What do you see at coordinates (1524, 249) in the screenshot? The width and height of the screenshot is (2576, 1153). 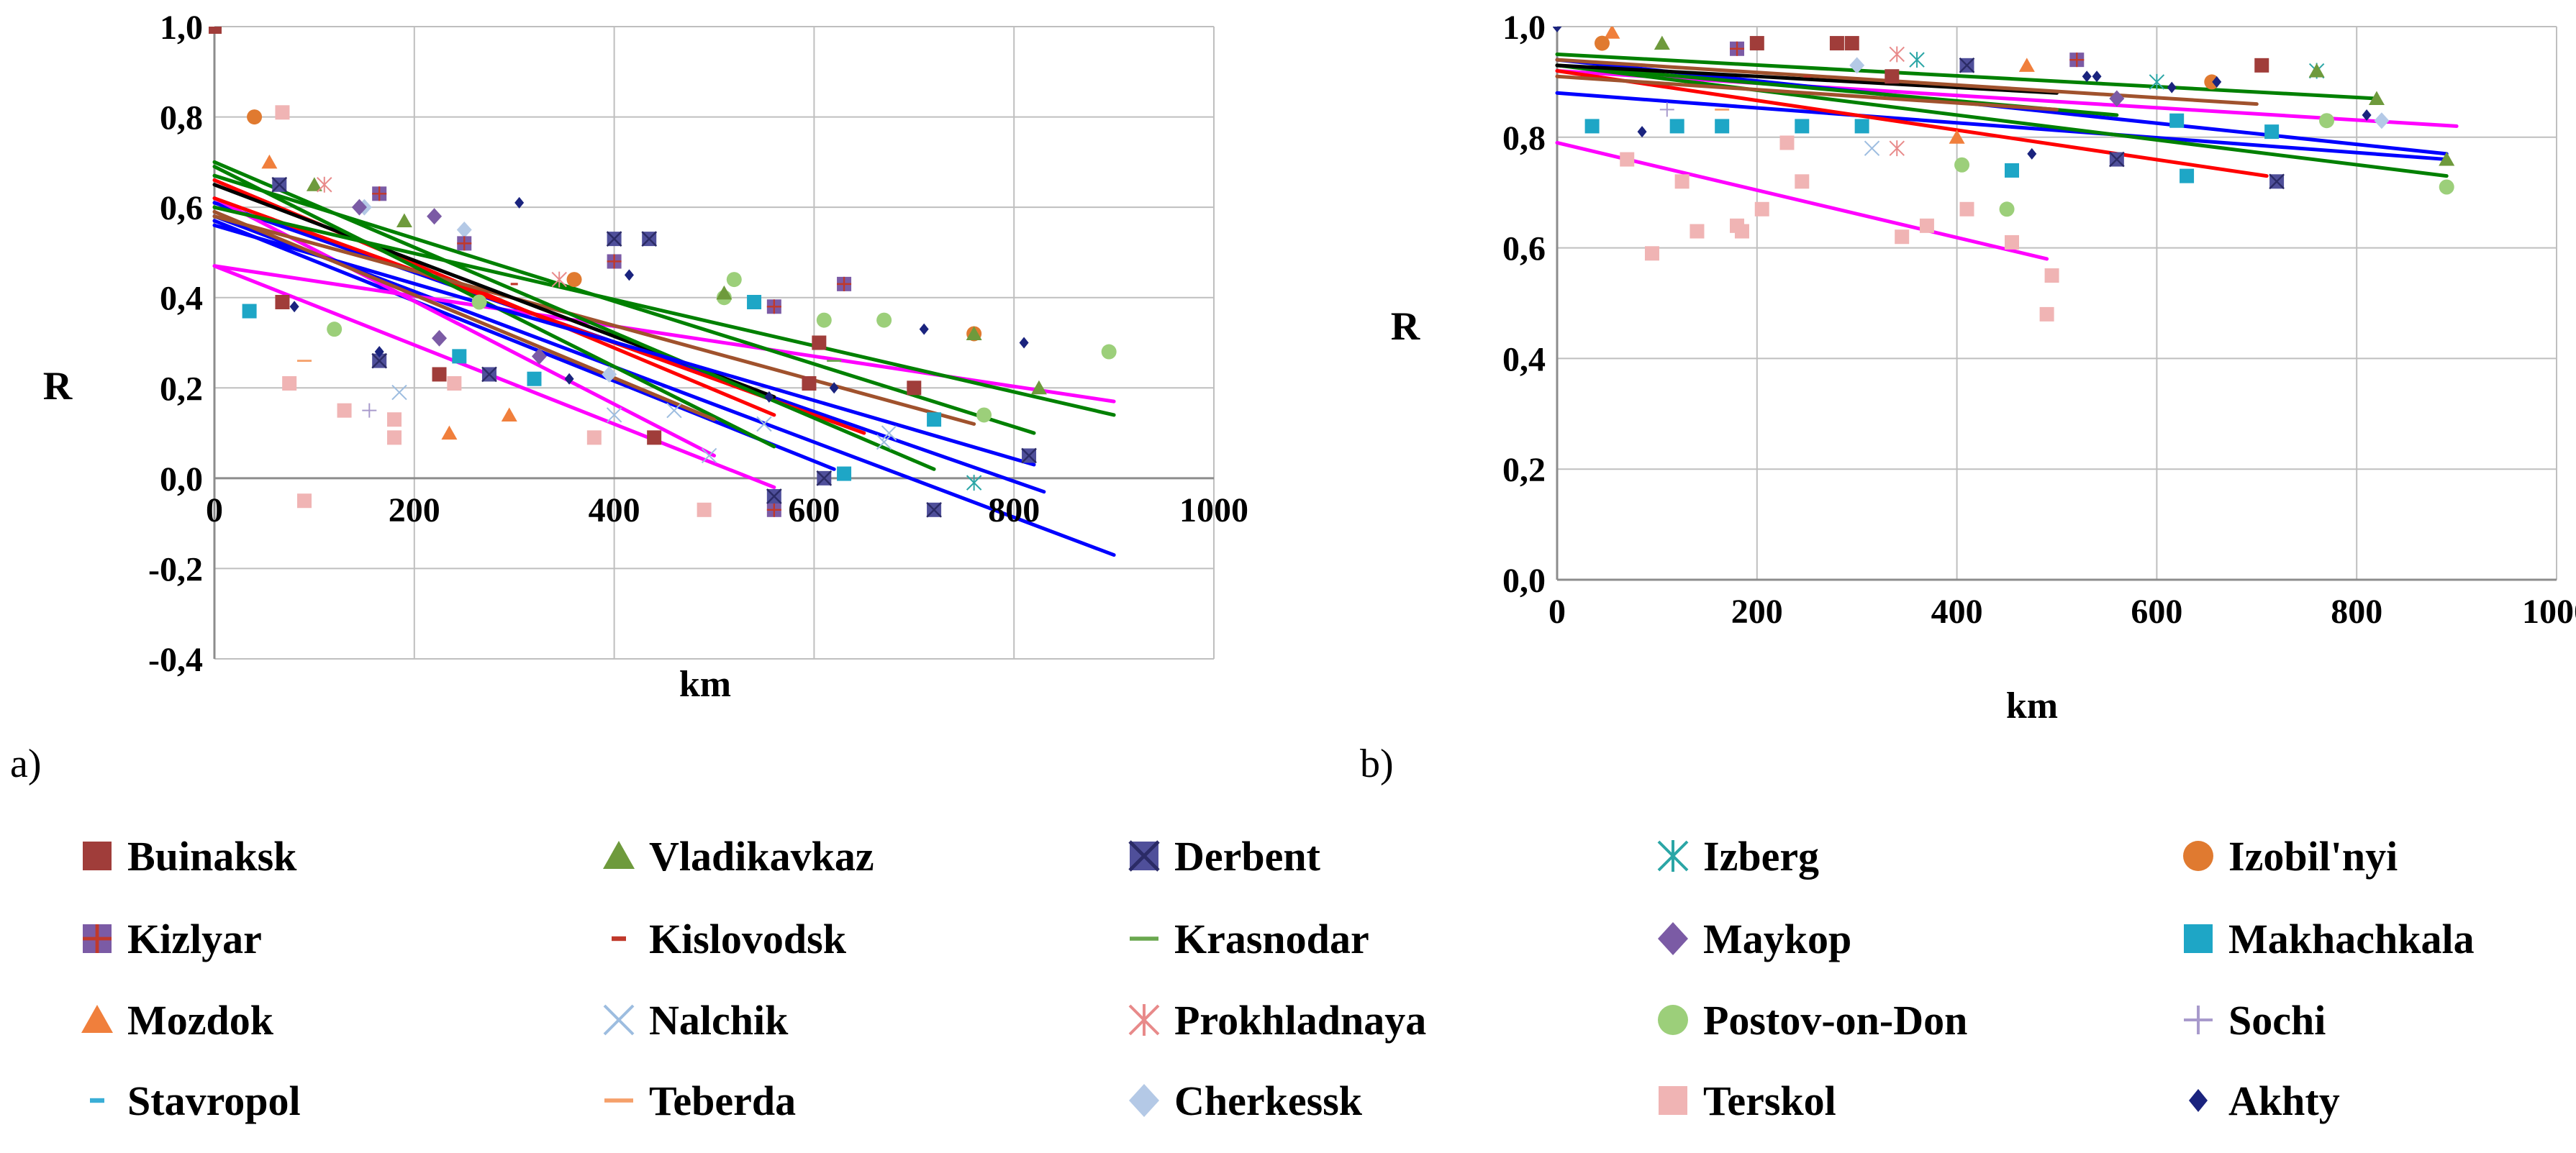 I see `chart-b-y-tick-label: 0,6` at bounding box center [1524, 249].